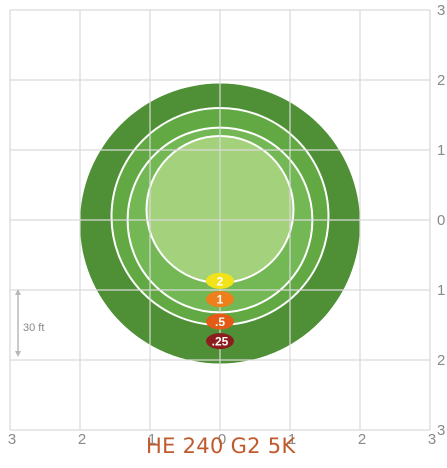  I want to click on model-title: HE 240 G2 5K, so click(221, 446).